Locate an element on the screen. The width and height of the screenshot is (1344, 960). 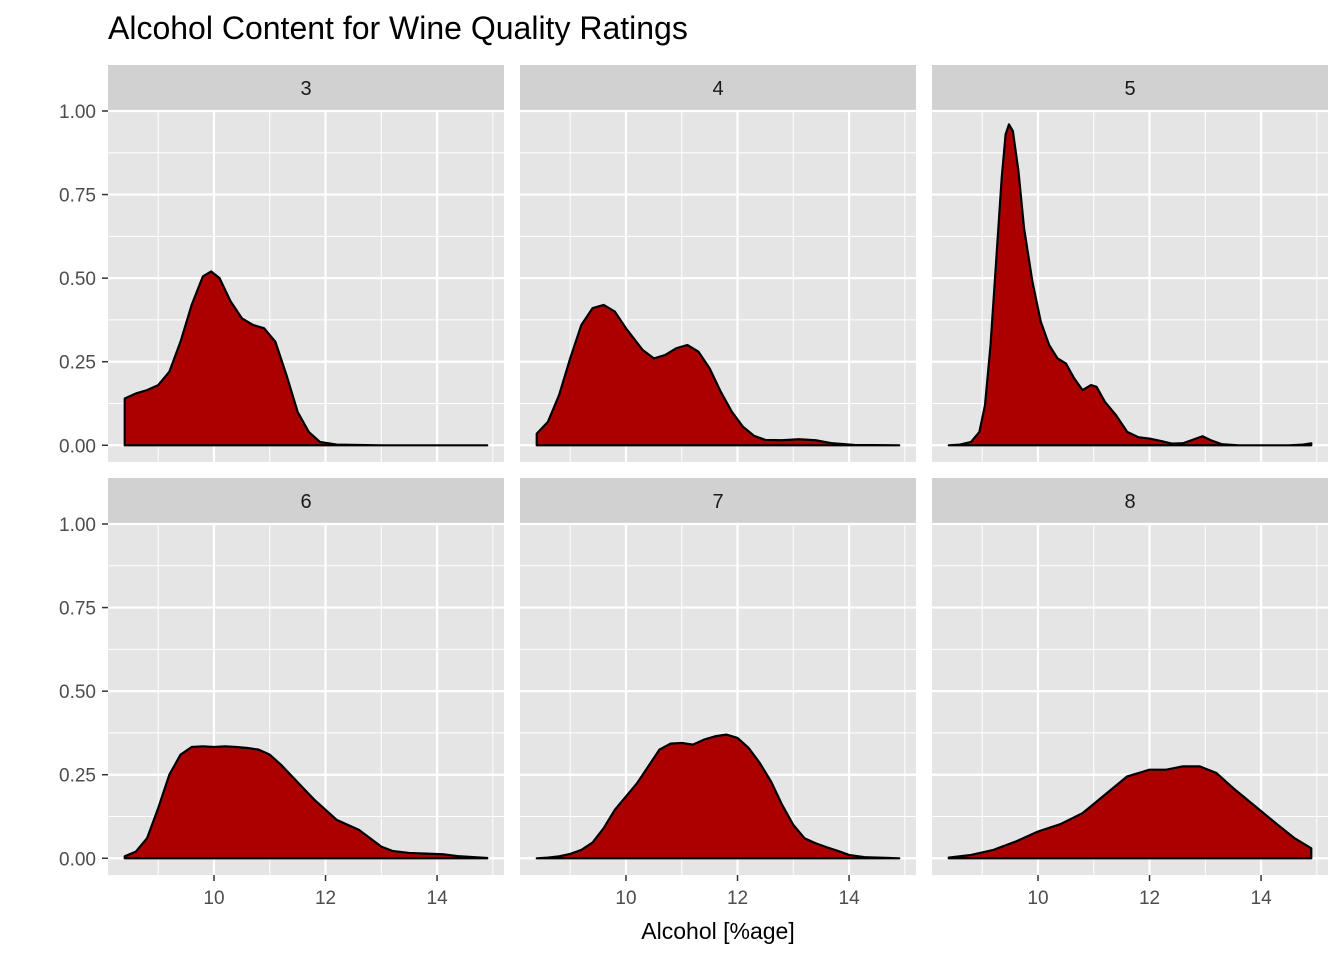
facet-panel-8: 8 10 12 14 is located at coordinates (1130, 693).